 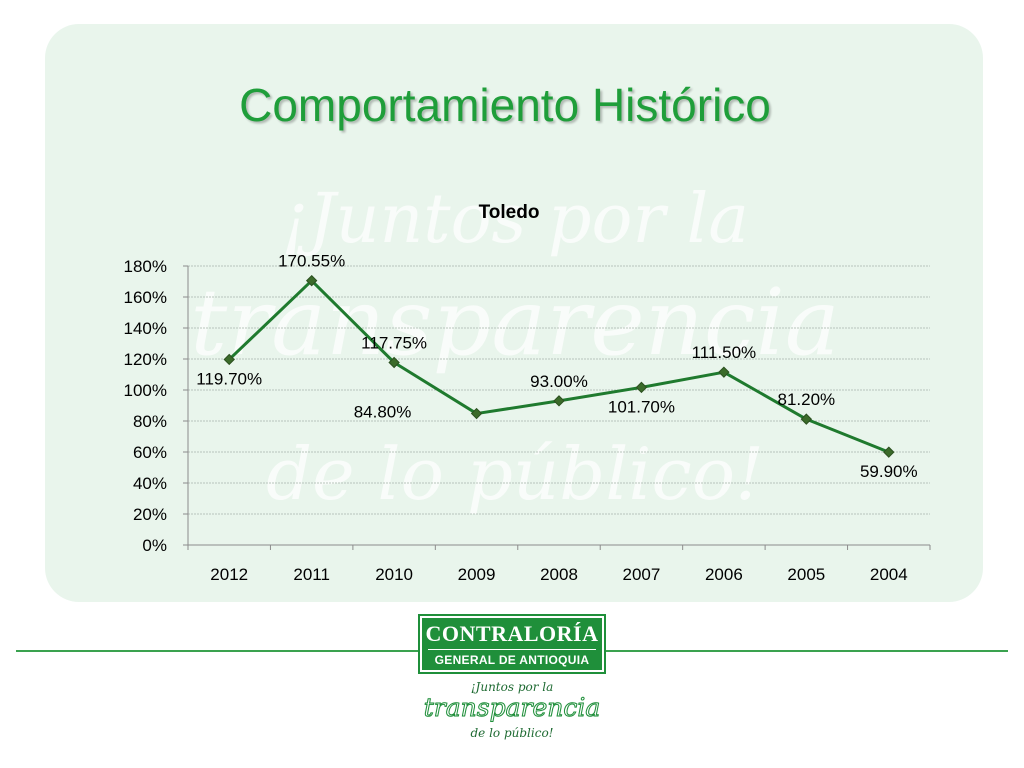 I want to click on data-label: 111.50%, so click(x=724, y=352).